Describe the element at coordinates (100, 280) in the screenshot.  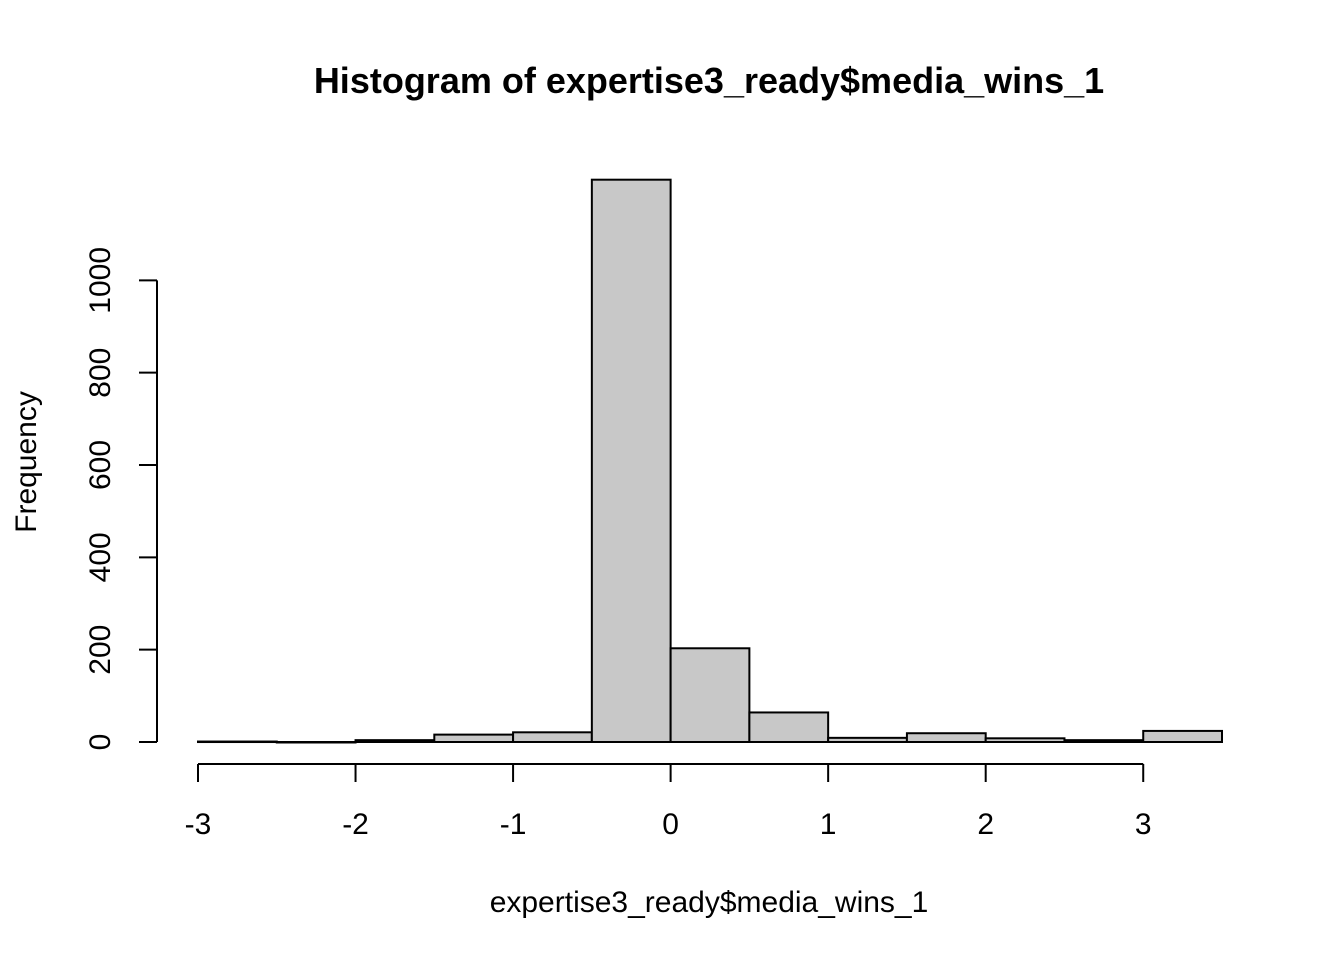
I see `y-tick-label: 1000` at that location.